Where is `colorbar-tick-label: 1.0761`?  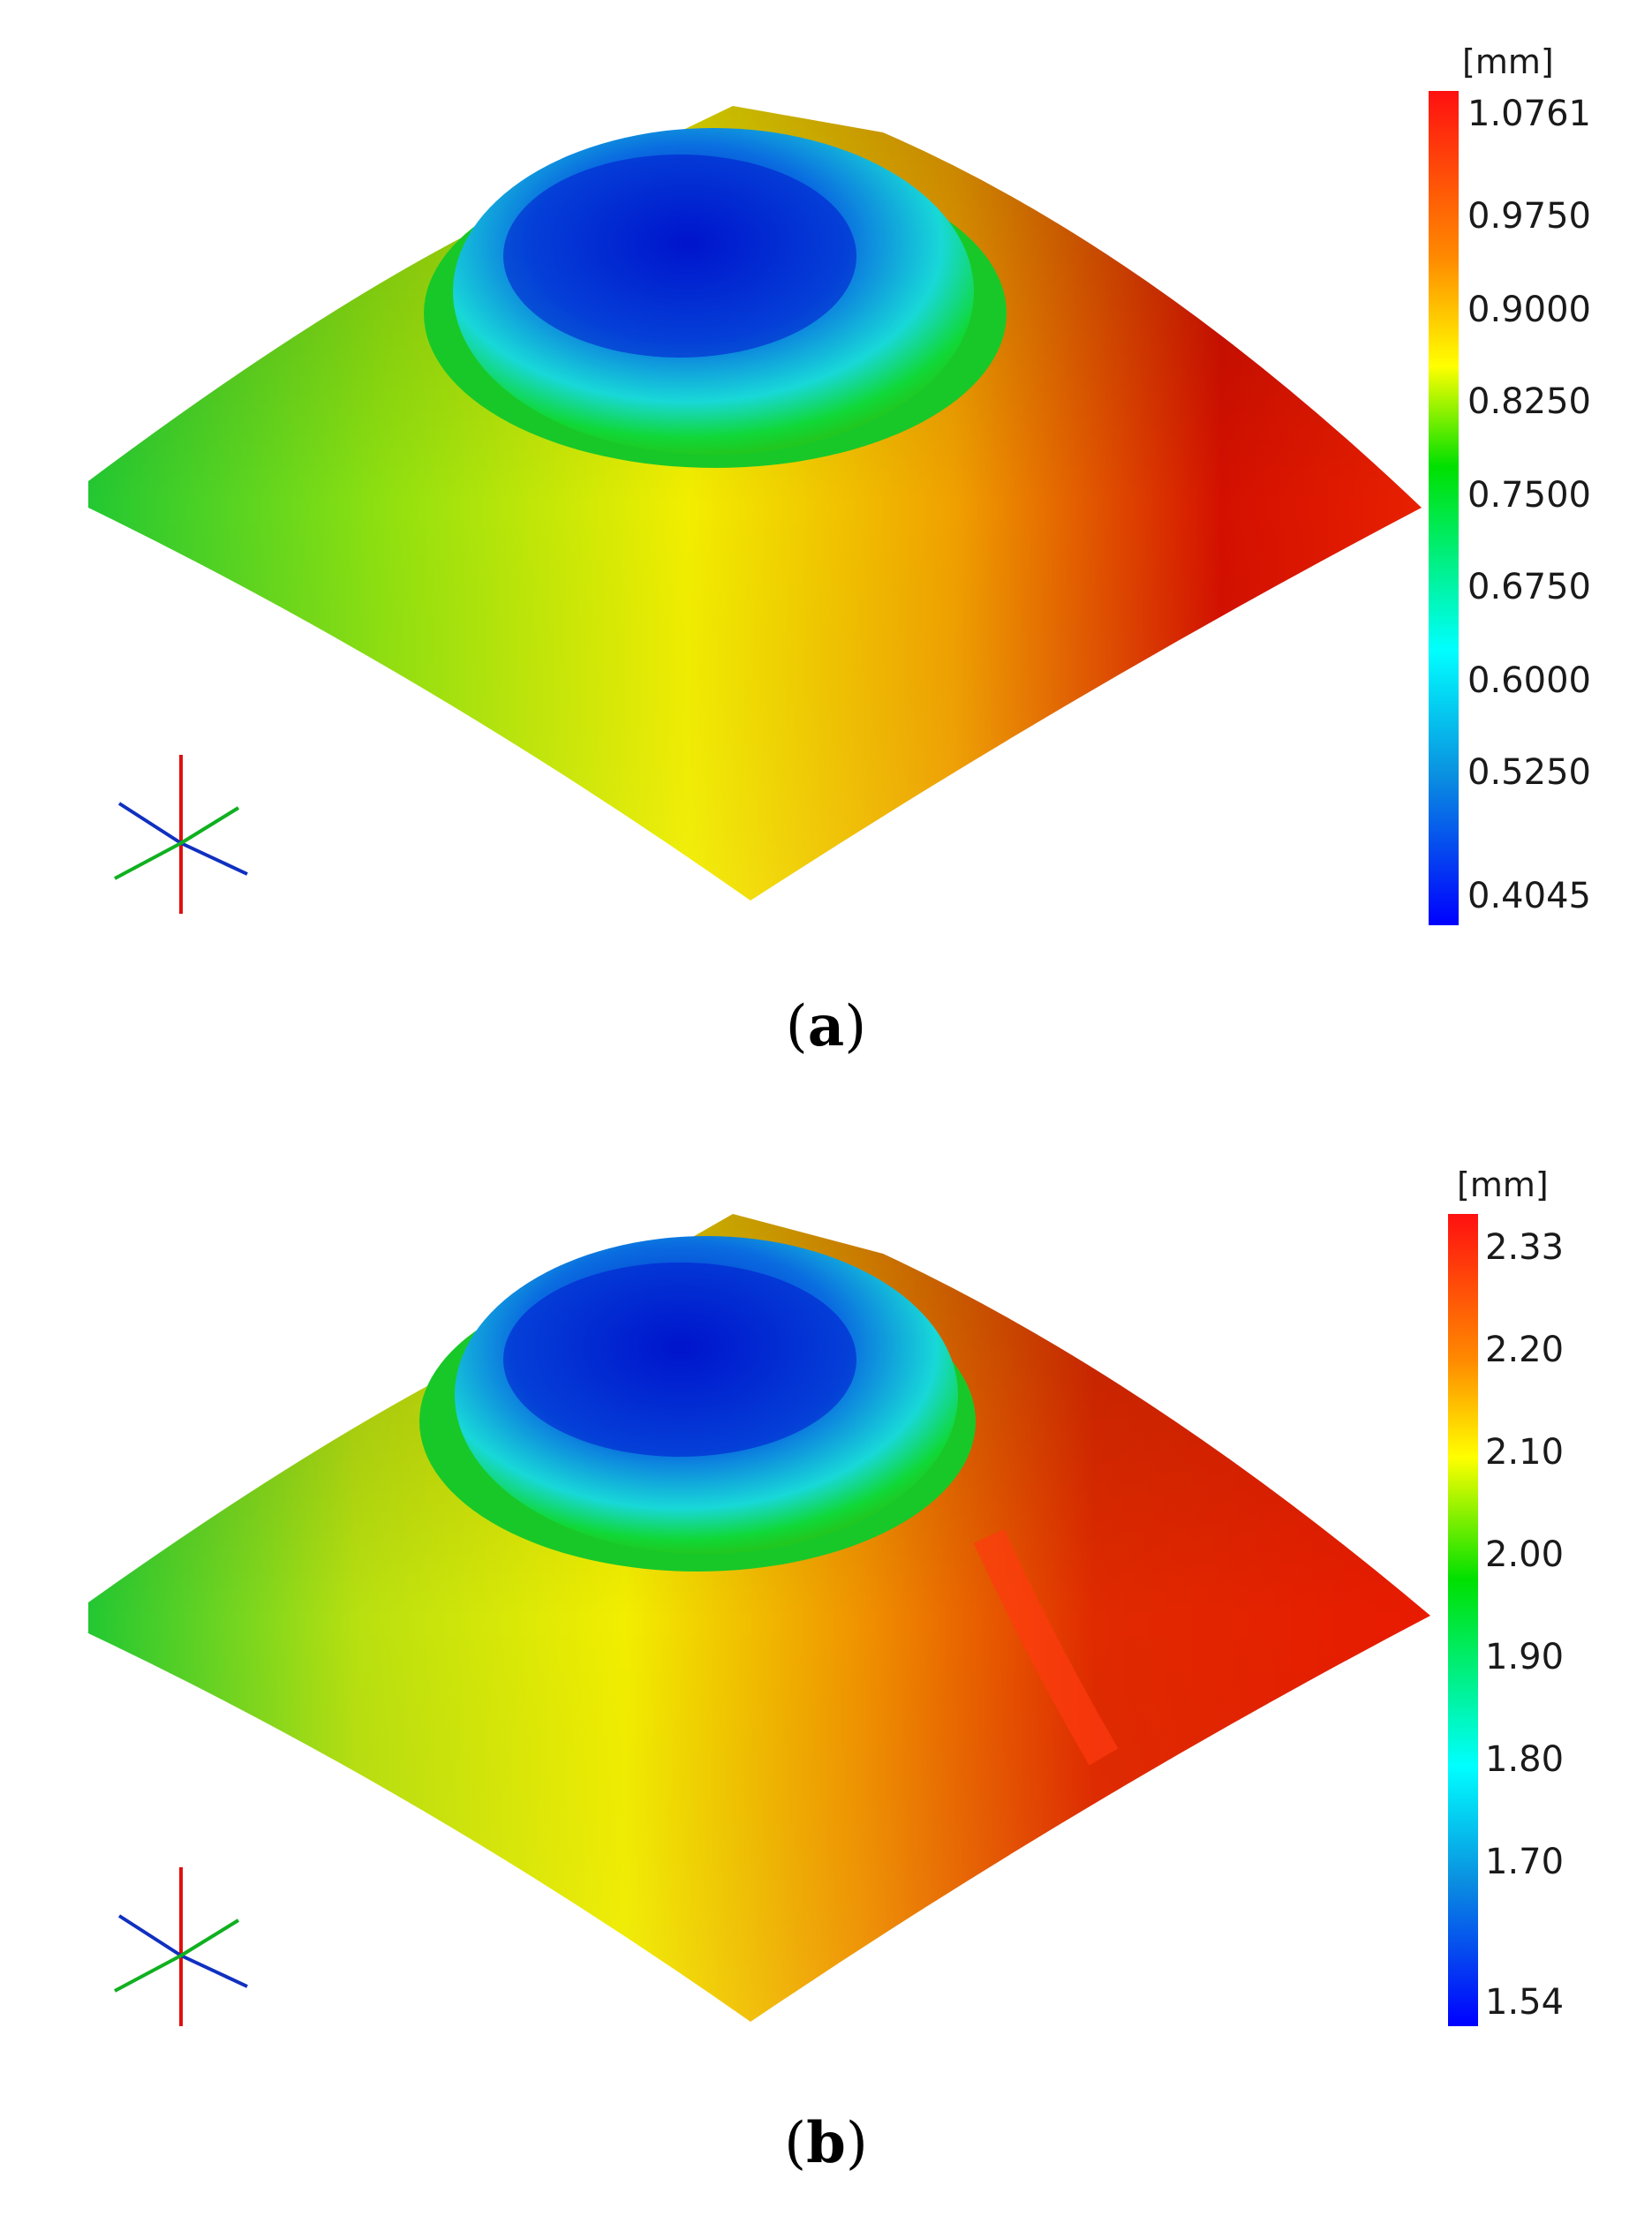
colorbar-tick-label: 1.0761 is located at coordinates (1529, 114).